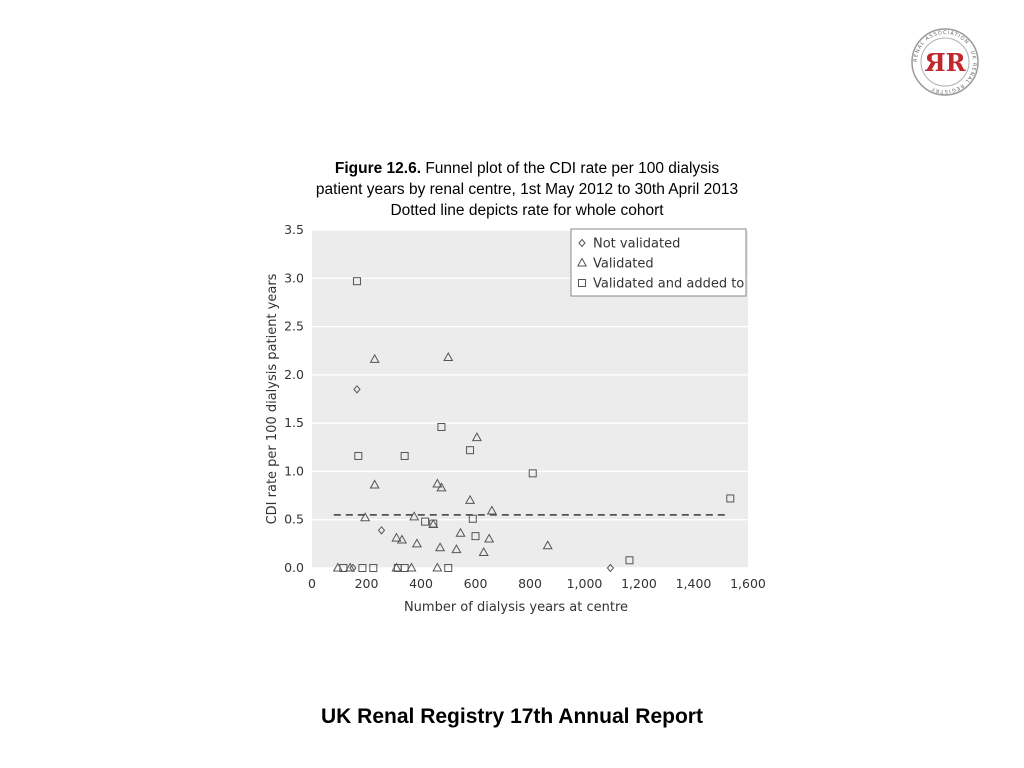 This screenshot has height=768, width=1024. Describe the element at coordinates (294, 470) in the screenshot. I see `y-tick-label: 1.0` at that location.